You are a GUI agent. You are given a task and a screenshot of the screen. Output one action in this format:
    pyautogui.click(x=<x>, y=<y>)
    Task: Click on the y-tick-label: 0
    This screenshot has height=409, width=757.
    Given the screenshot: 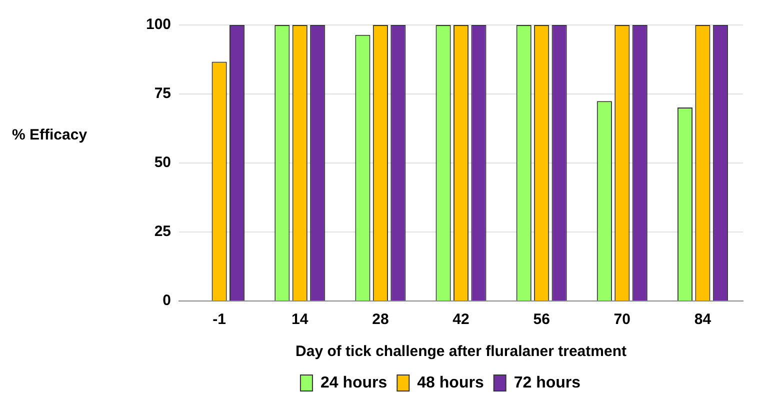 What is the action you would take?
    pyautogui.click(x=167, y=301)
    